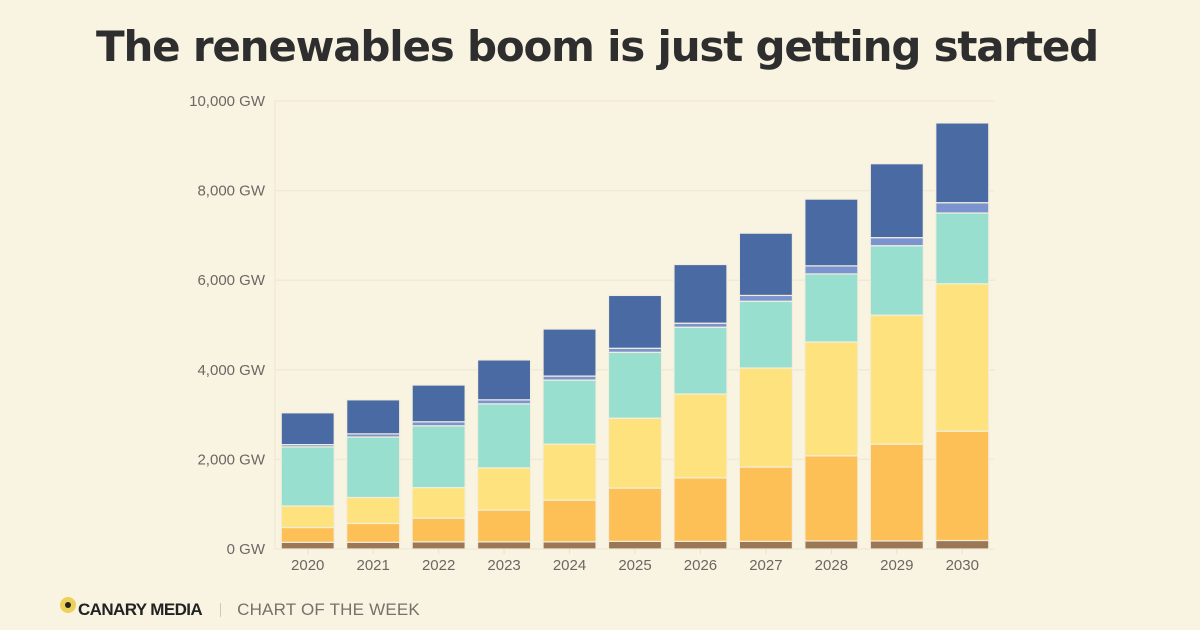 The width and height of the screenshot is (1200, 630). I want to click on bar-stack-2023, so click(504, 454).